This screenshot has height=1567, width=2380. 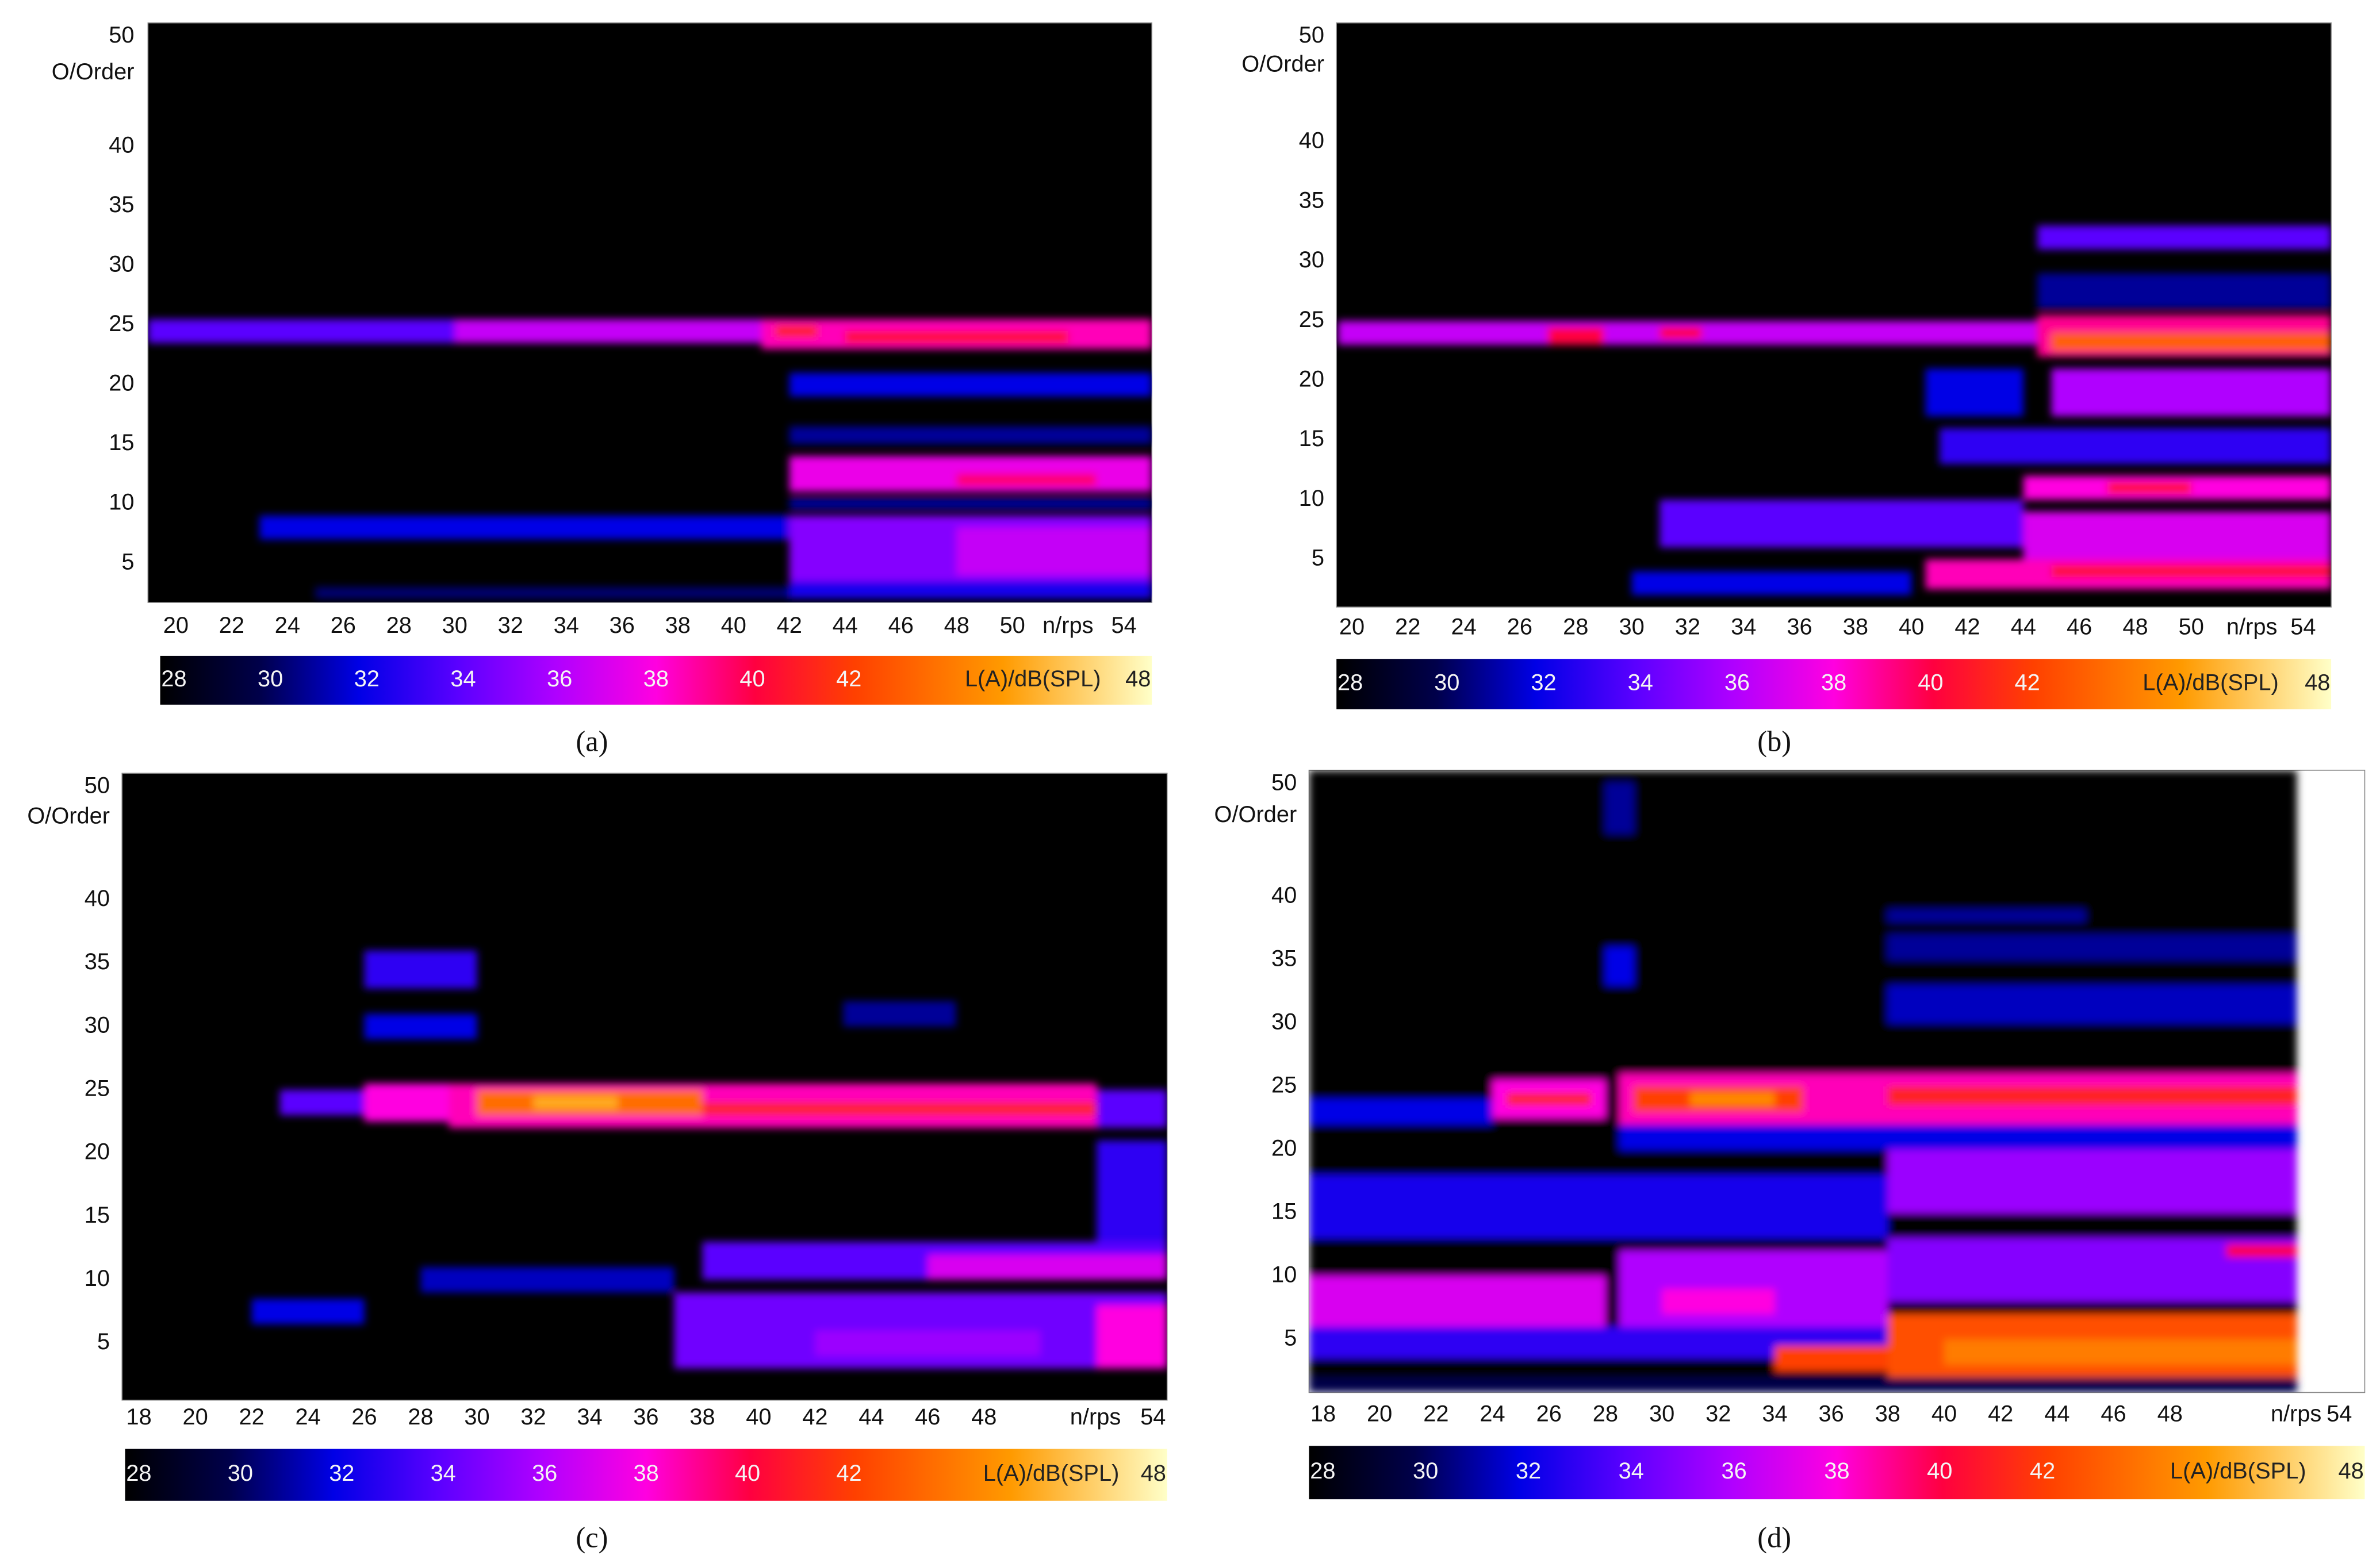 What do you see at coordinates (1284, 895) in the screenshot?
I see `y-tick-label: 40` at bounding box center [1284, 895].